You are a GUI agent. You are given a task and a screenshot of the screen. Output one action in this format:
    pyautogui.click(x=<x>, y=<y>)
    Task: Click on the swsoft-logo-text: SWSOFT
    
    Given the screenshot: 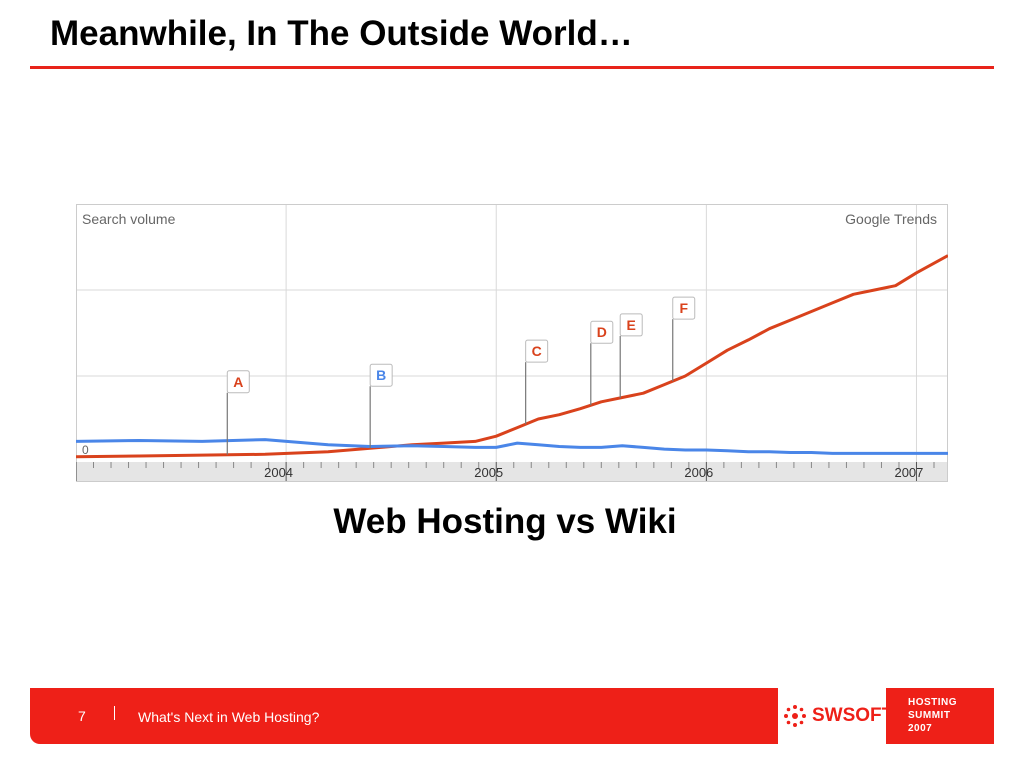 What is the action you would take?
    pyautogui.click(x=853, y=715)
    